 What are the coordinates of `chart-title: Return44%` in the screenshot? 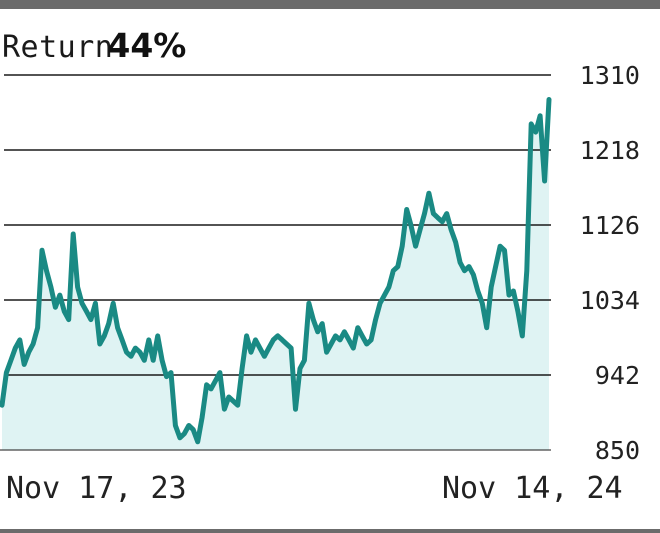 It's located at (94, 45).